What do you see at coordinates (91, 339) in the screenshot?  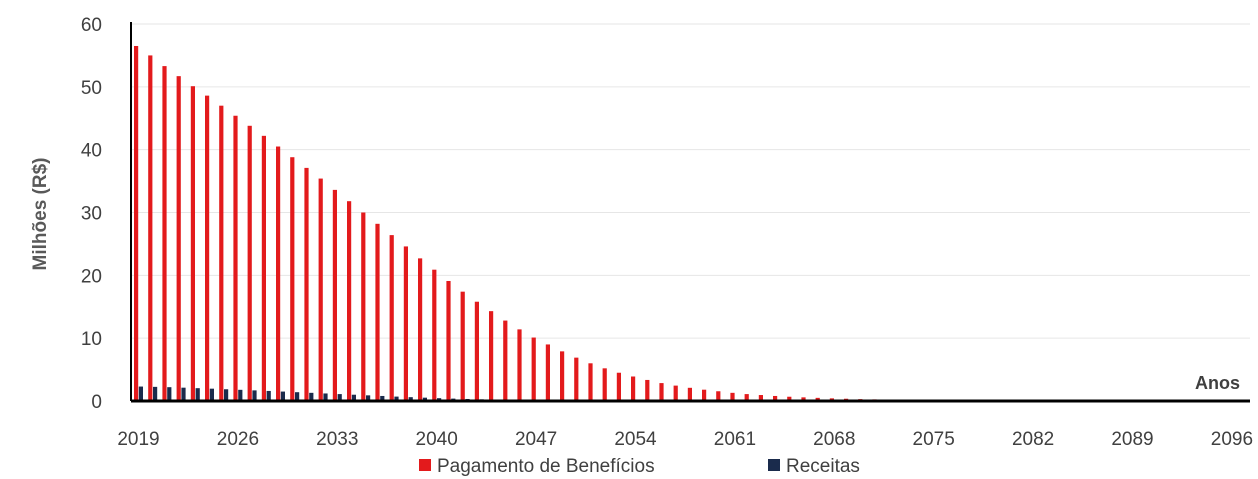 I see `y-tick-label: 10` at bounding box center [91, 339].